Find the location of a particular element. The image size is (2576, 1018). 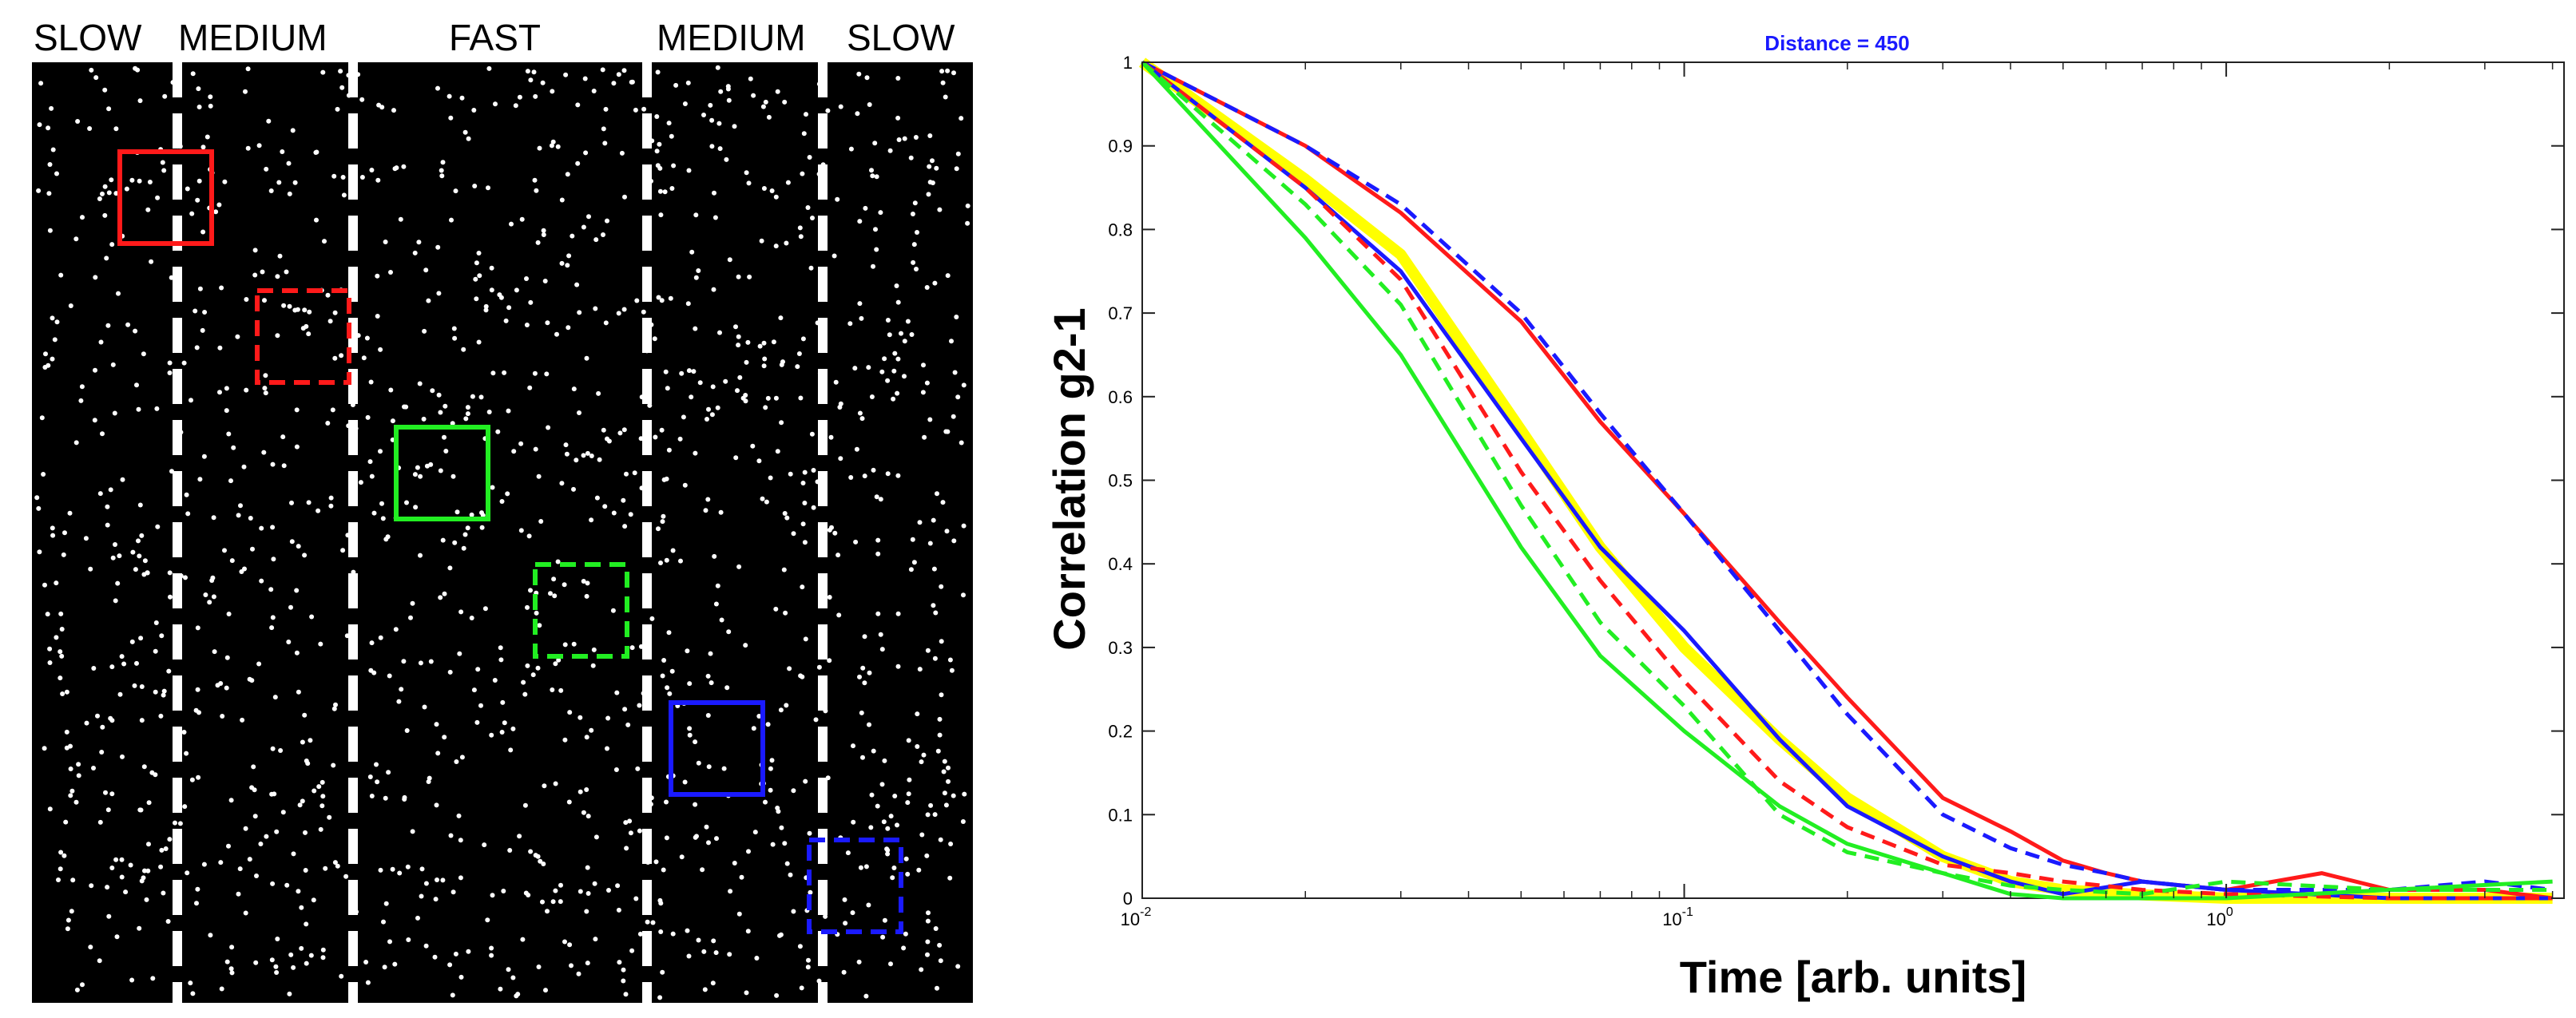

y-tick-label: 1 is located at coordinates (1128, 63).